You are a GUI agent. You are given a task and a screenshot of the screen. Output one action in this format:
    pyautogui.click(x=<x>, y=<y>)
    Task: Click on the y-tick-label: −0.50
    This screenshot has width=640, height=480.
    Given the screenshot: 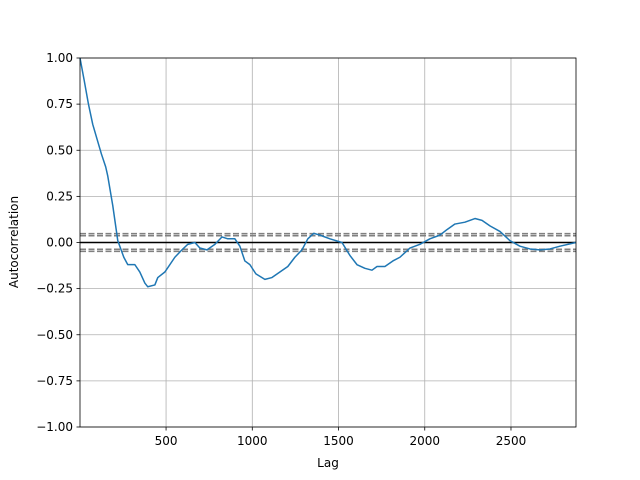 What is the action you would take?
    pyautogui.click(x=54, y=335)
    